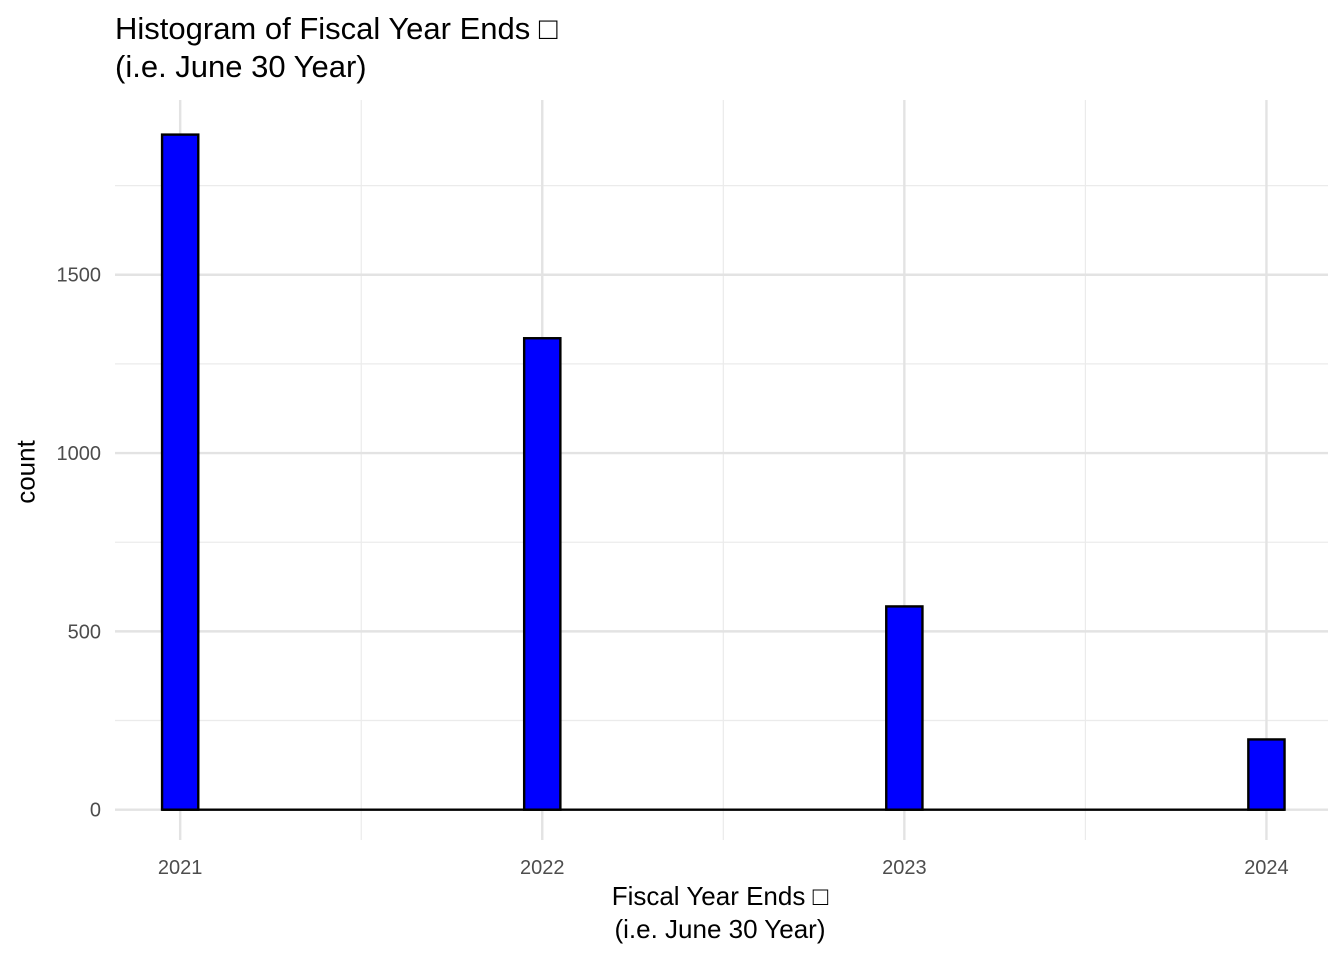 Image resolution: width=1344 pixels, height=960 pixels. I want to click on x-axis-label: Fiscal Year Ends □ (i.e. June 30 Year), so click(720, 912).